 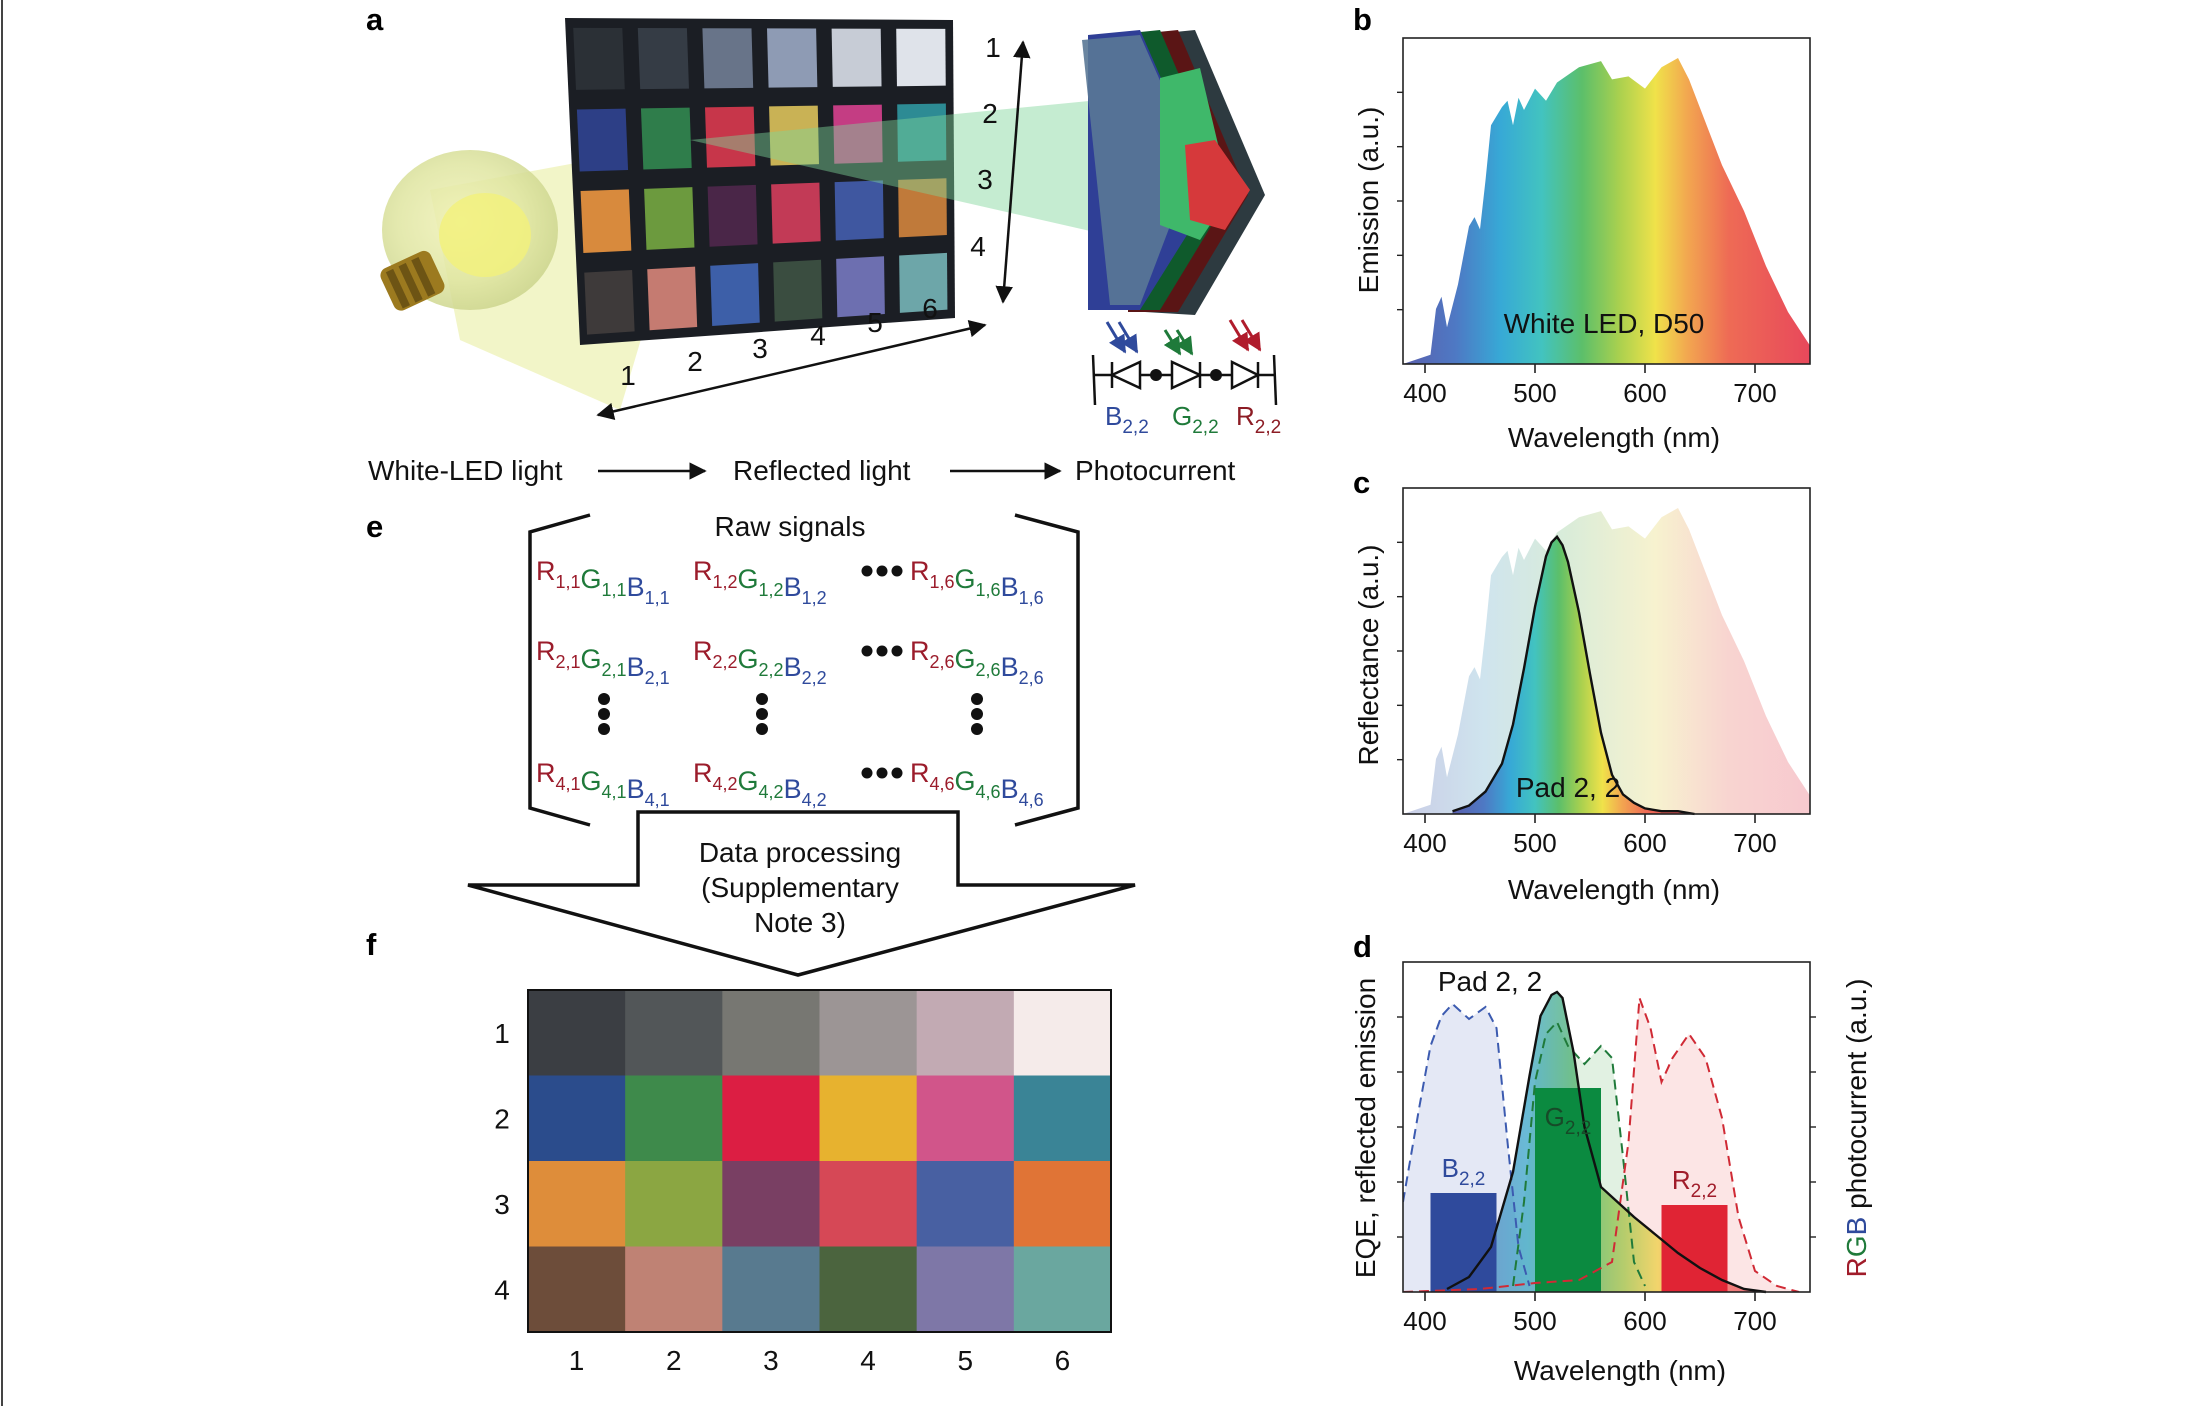 I want to click on row-number: 3, so click(x=985, y=179).